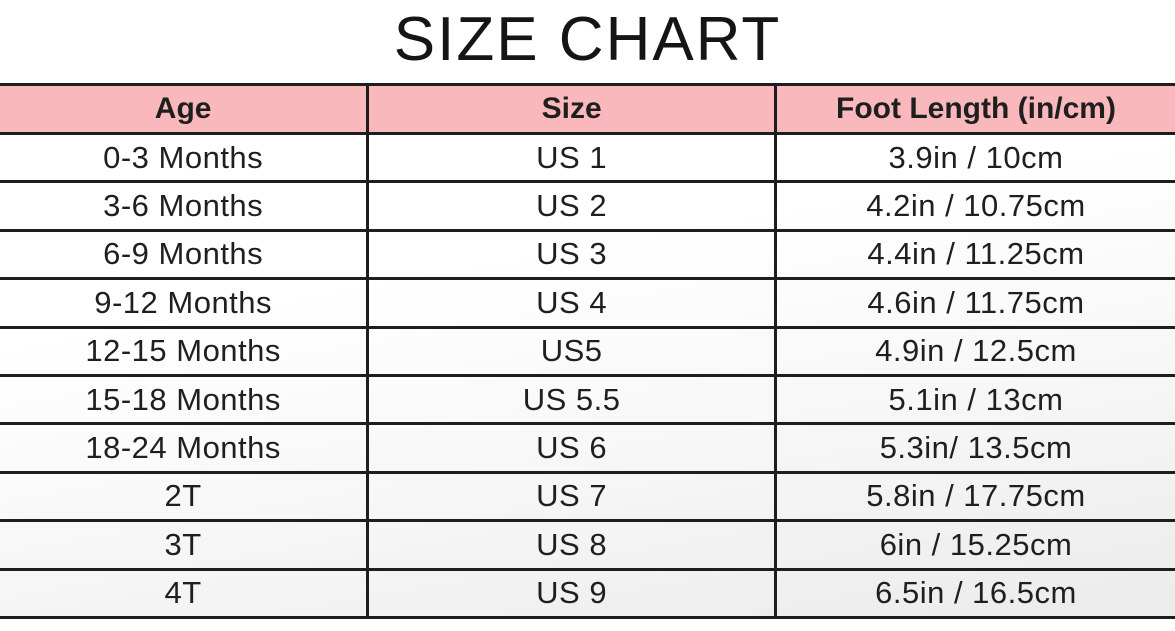 The width and height of the screenshot is (1175, 631). What do you see at coordinates (587, 39) in the screenshot?
I see `page-title: SIZE CHART` at bounding box center [587, 39].